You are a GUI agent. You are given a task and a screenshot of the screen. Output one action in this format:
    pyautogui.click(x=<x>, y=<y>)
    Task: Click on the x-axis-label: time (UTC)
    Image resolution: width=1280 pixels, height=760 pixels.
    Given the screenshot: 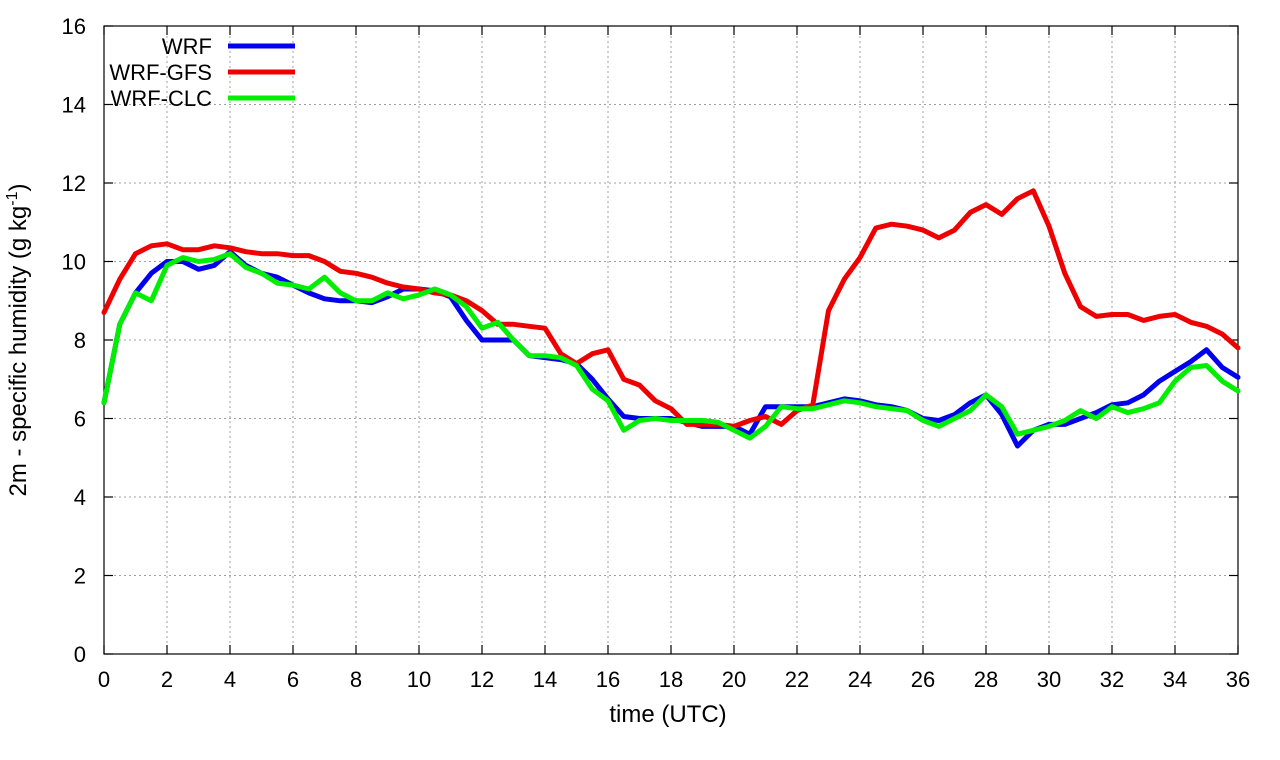 What is the action you would take?
    pyautogui.click(x=667, y=714)
    